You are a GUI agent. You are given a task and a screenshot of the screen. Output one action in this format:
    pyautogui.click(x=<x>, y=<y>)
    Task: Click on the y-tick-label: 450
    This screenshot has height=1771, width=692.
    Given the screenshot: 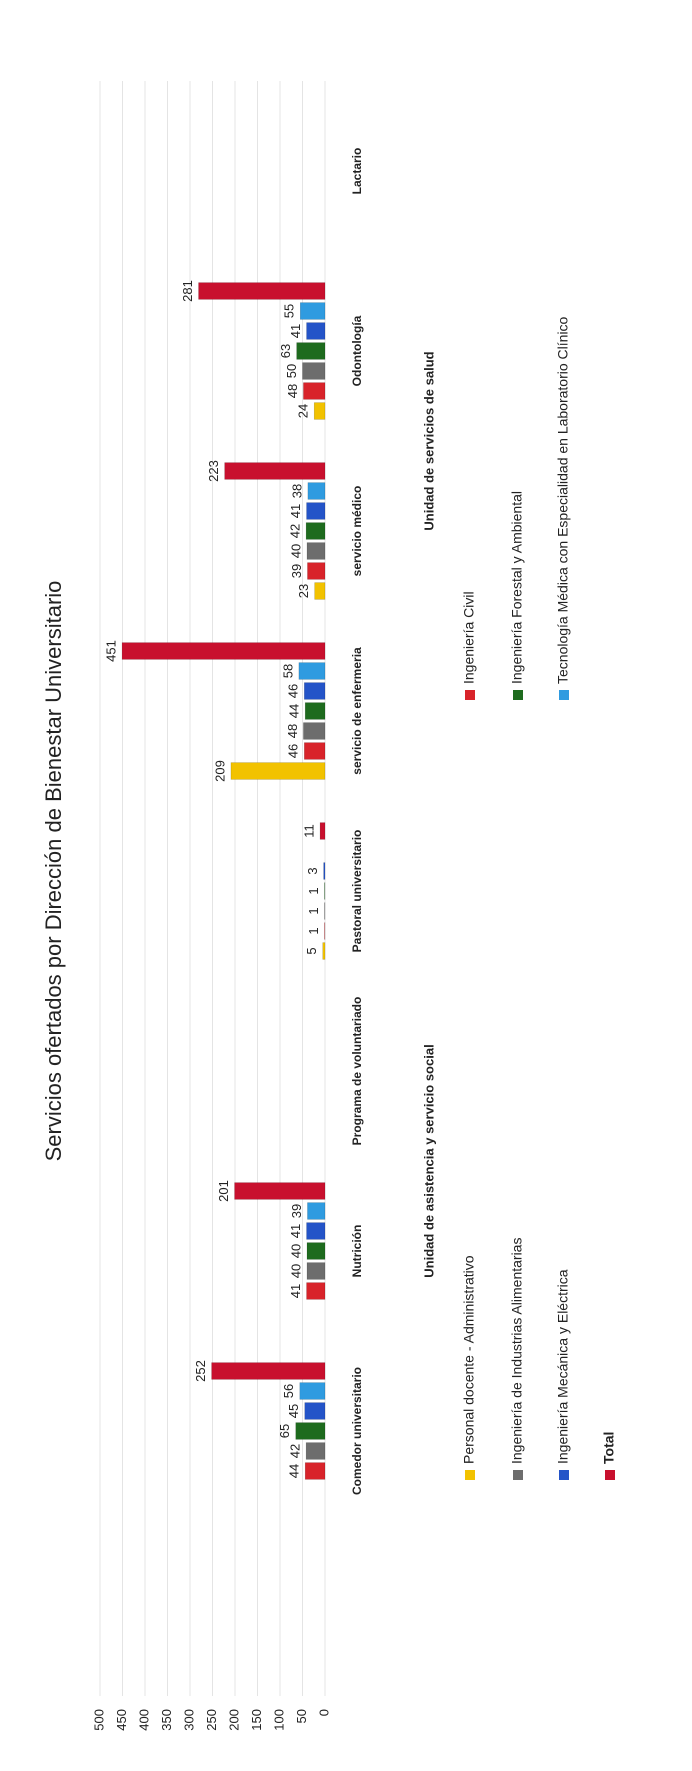 What is the action you would take?
    pyautogui.click(x=121, y=1720)
    